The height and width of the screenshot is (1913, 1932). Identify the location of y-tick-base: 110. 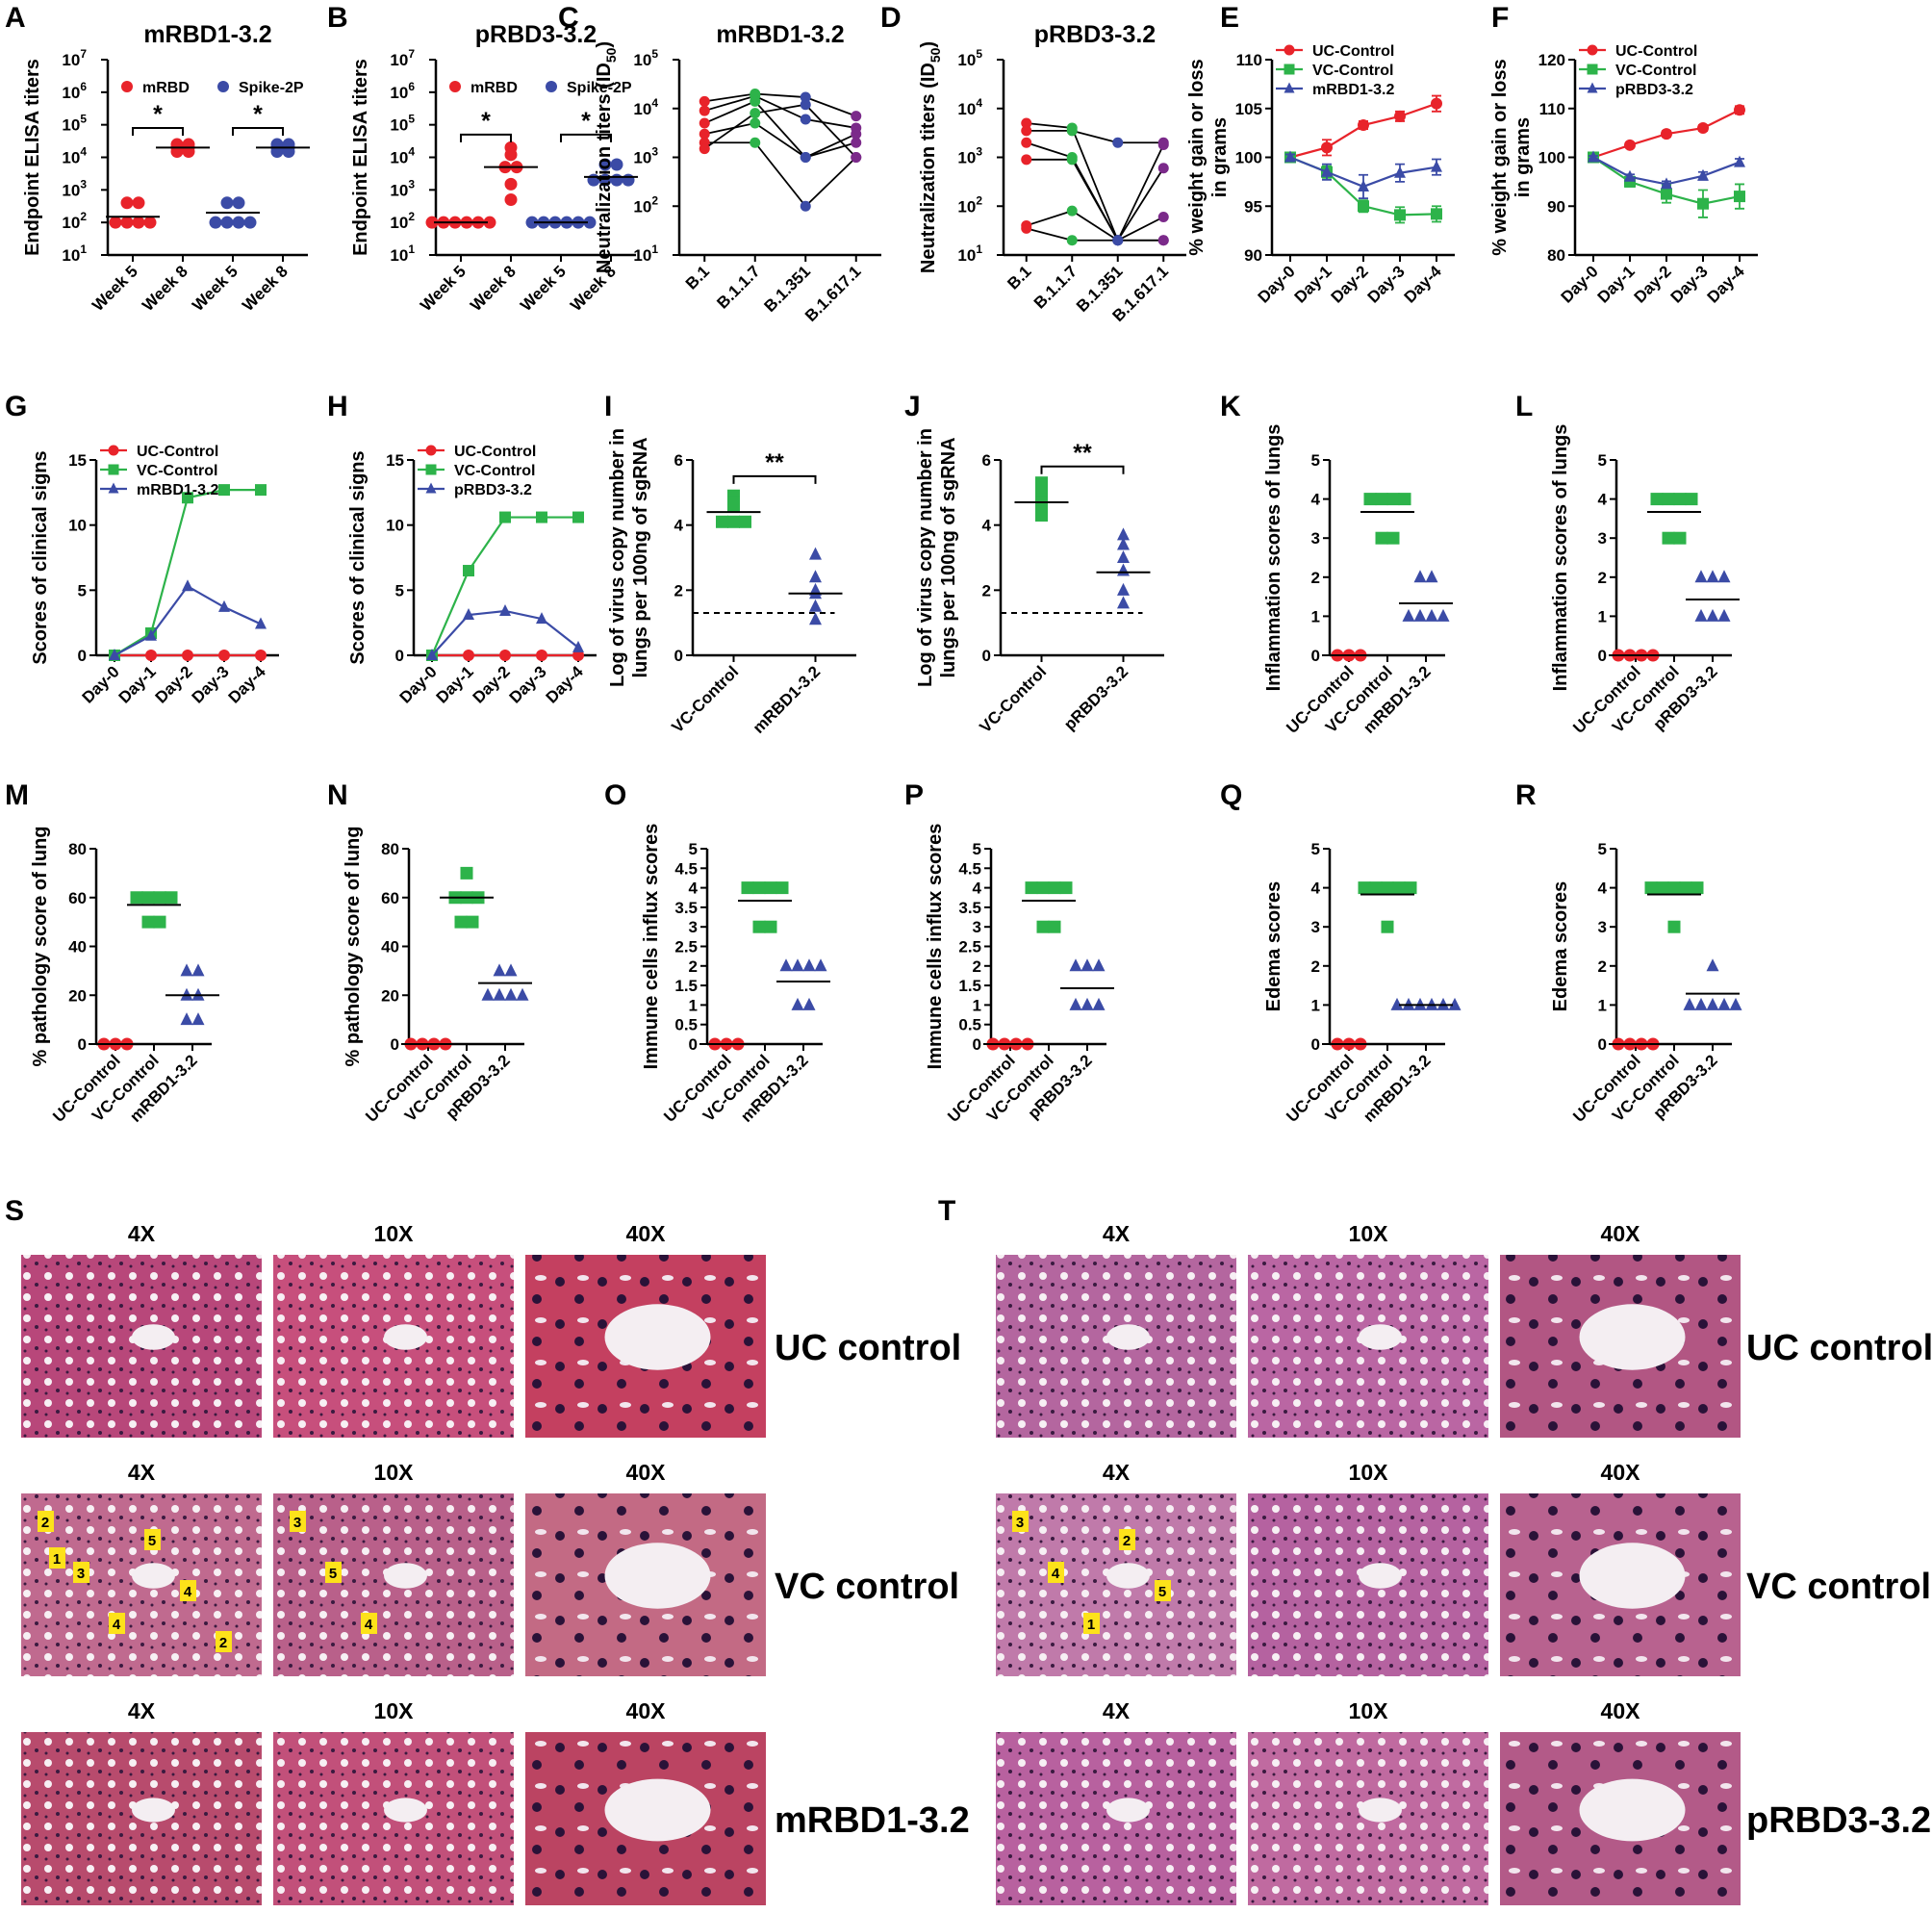
(1552, 109).